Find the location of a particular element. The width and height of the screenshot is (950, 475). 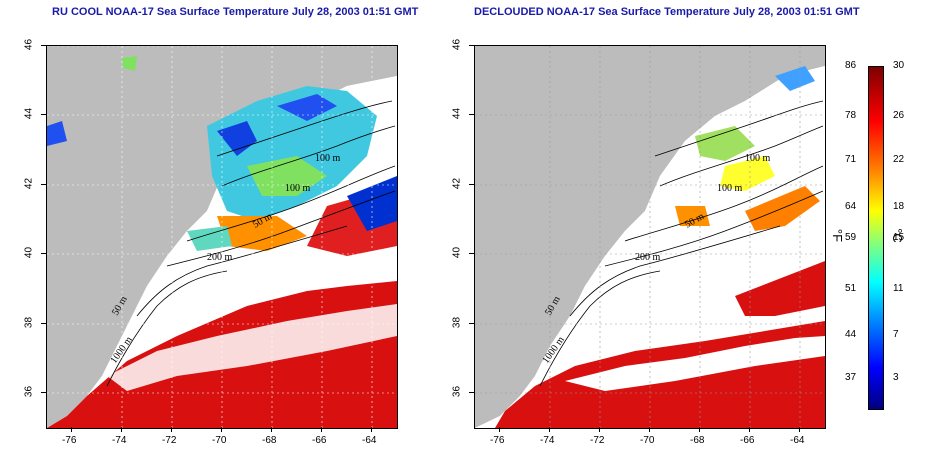

celsius-tick-label: 7 is located at coordinates (896, 334).